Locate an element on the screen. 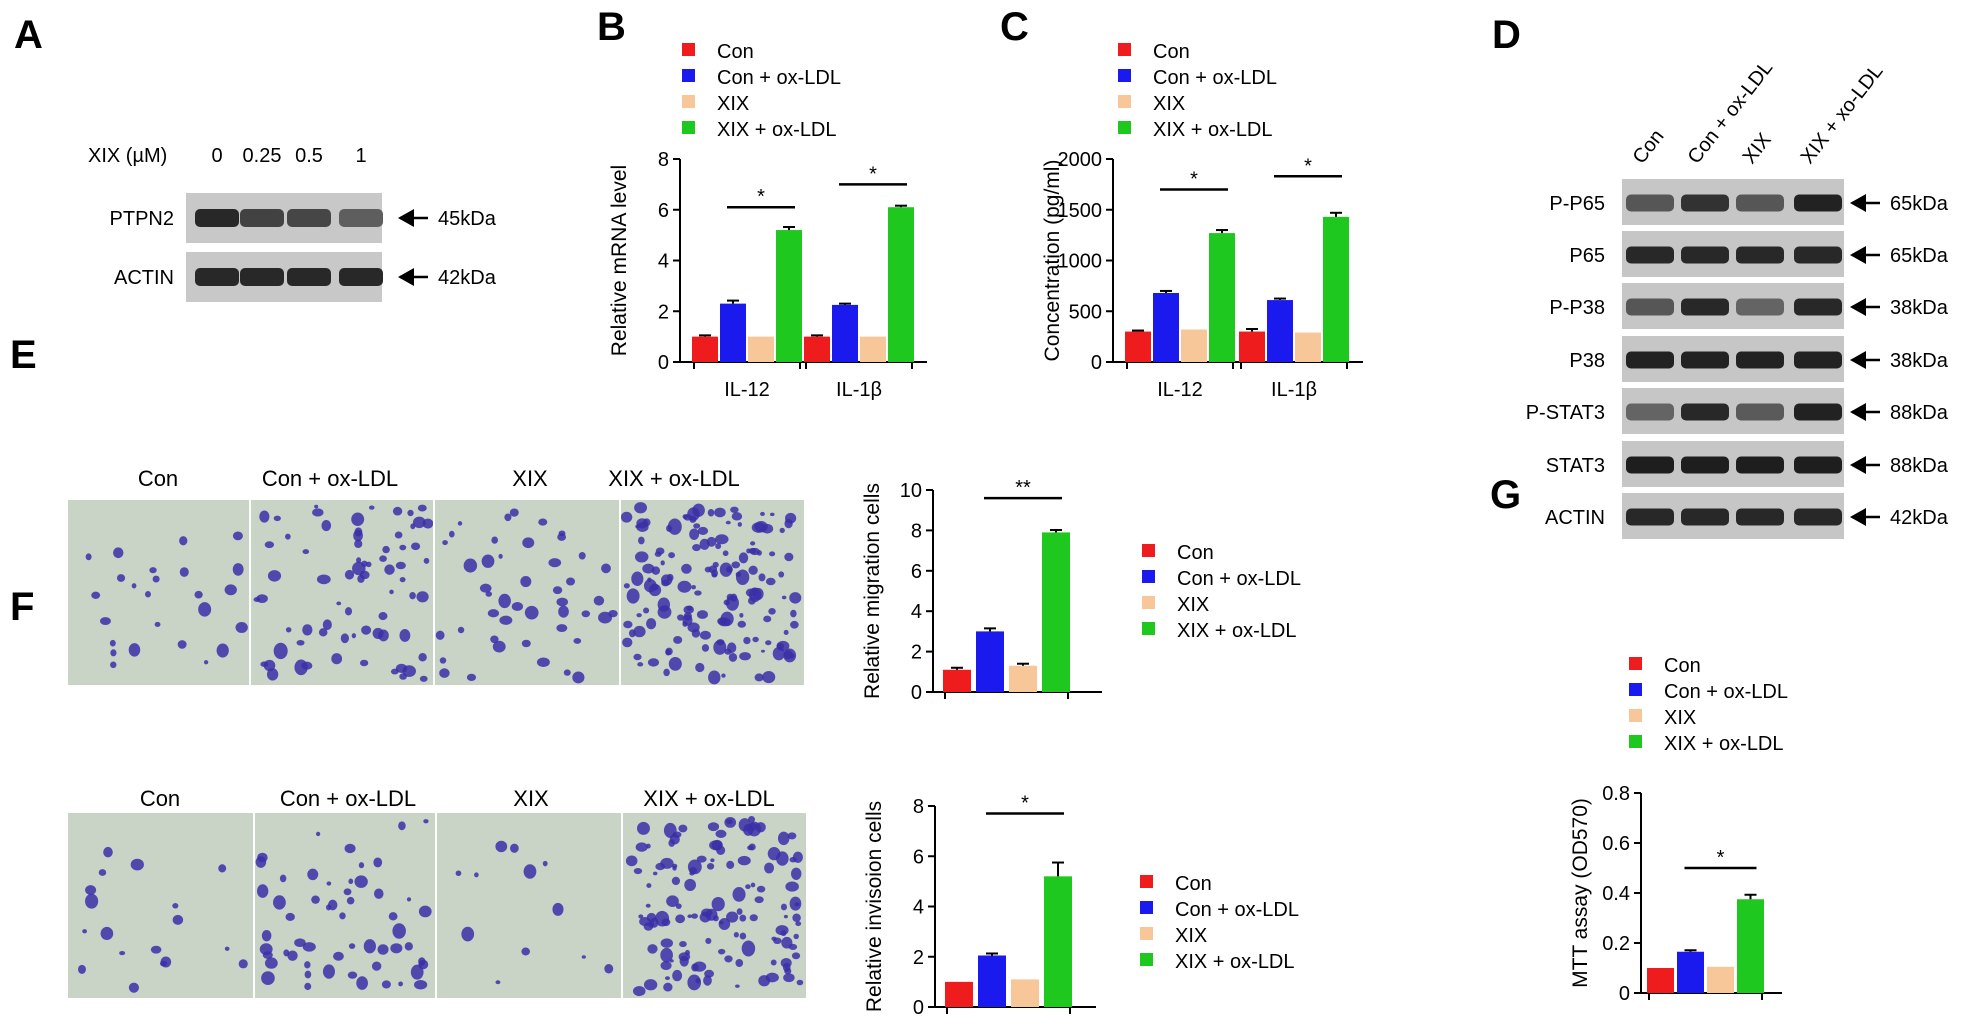 Image resolution: width=1965 pixels, height=1029 pixels. dose-label: 0 is located at coordinates (216, 156).